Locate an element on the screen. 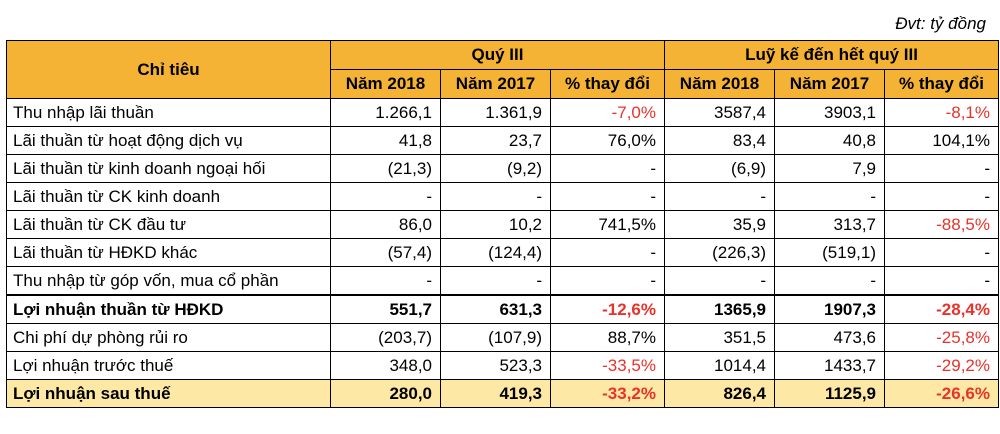  cell-value: 1365,9 is located at coordinates (719, 309).